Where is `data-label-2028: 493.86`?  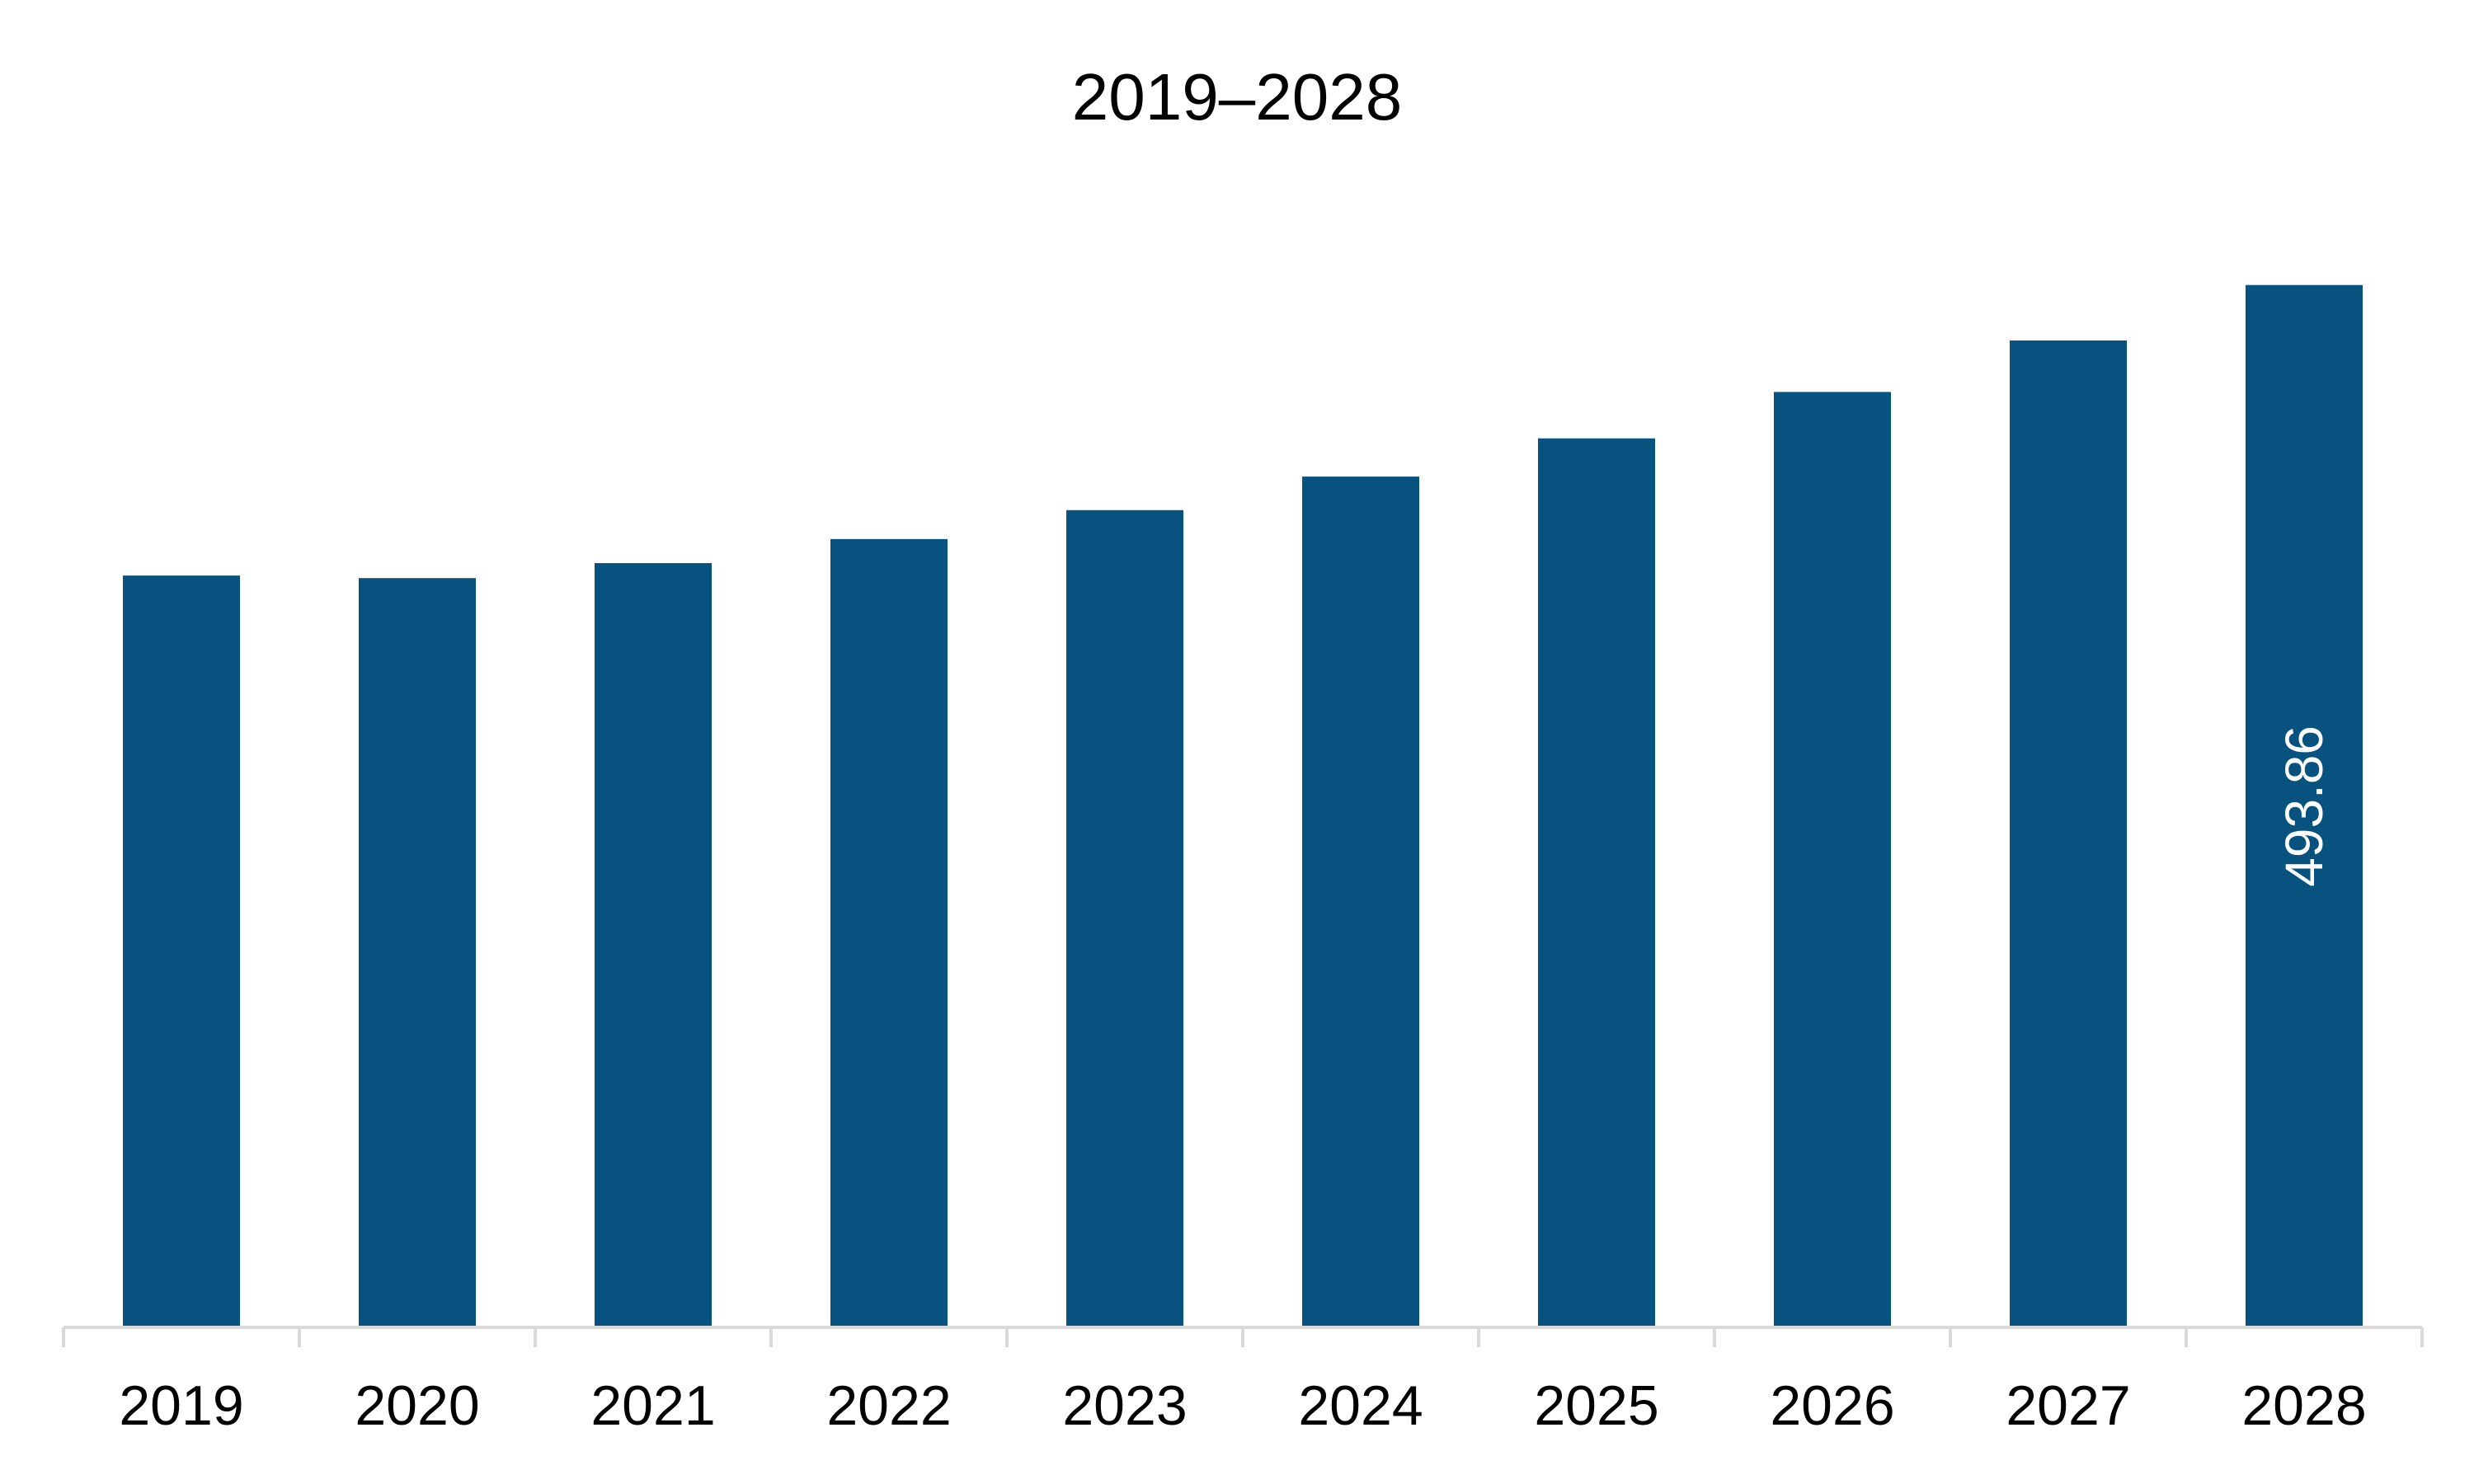 data-label-2028: 493.86 is located at coordinates (2304, 806).